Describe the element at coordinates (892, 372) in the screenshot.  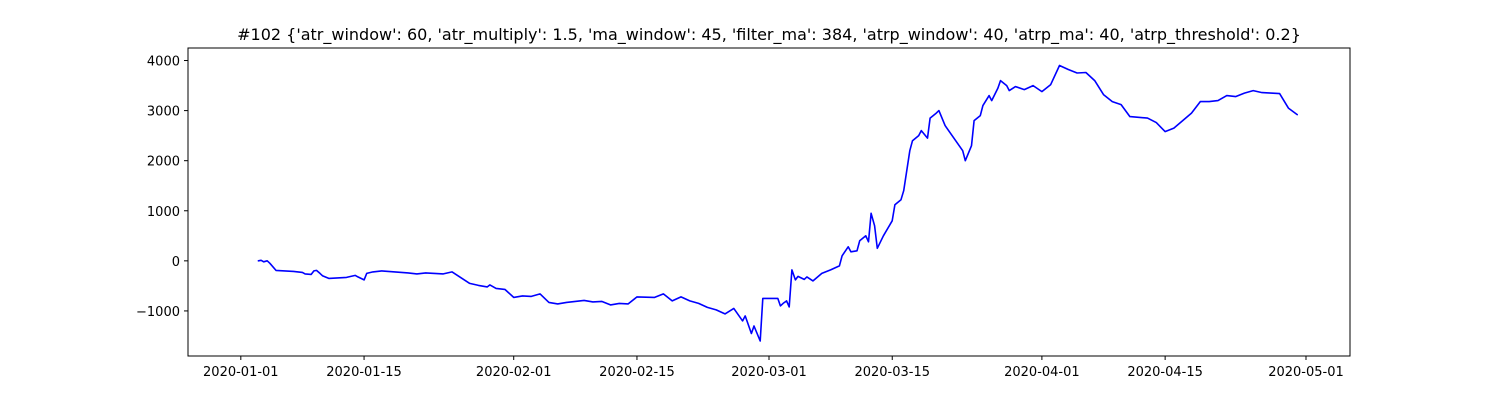
I see `x-tick-label: 2020-03-15` at that location.